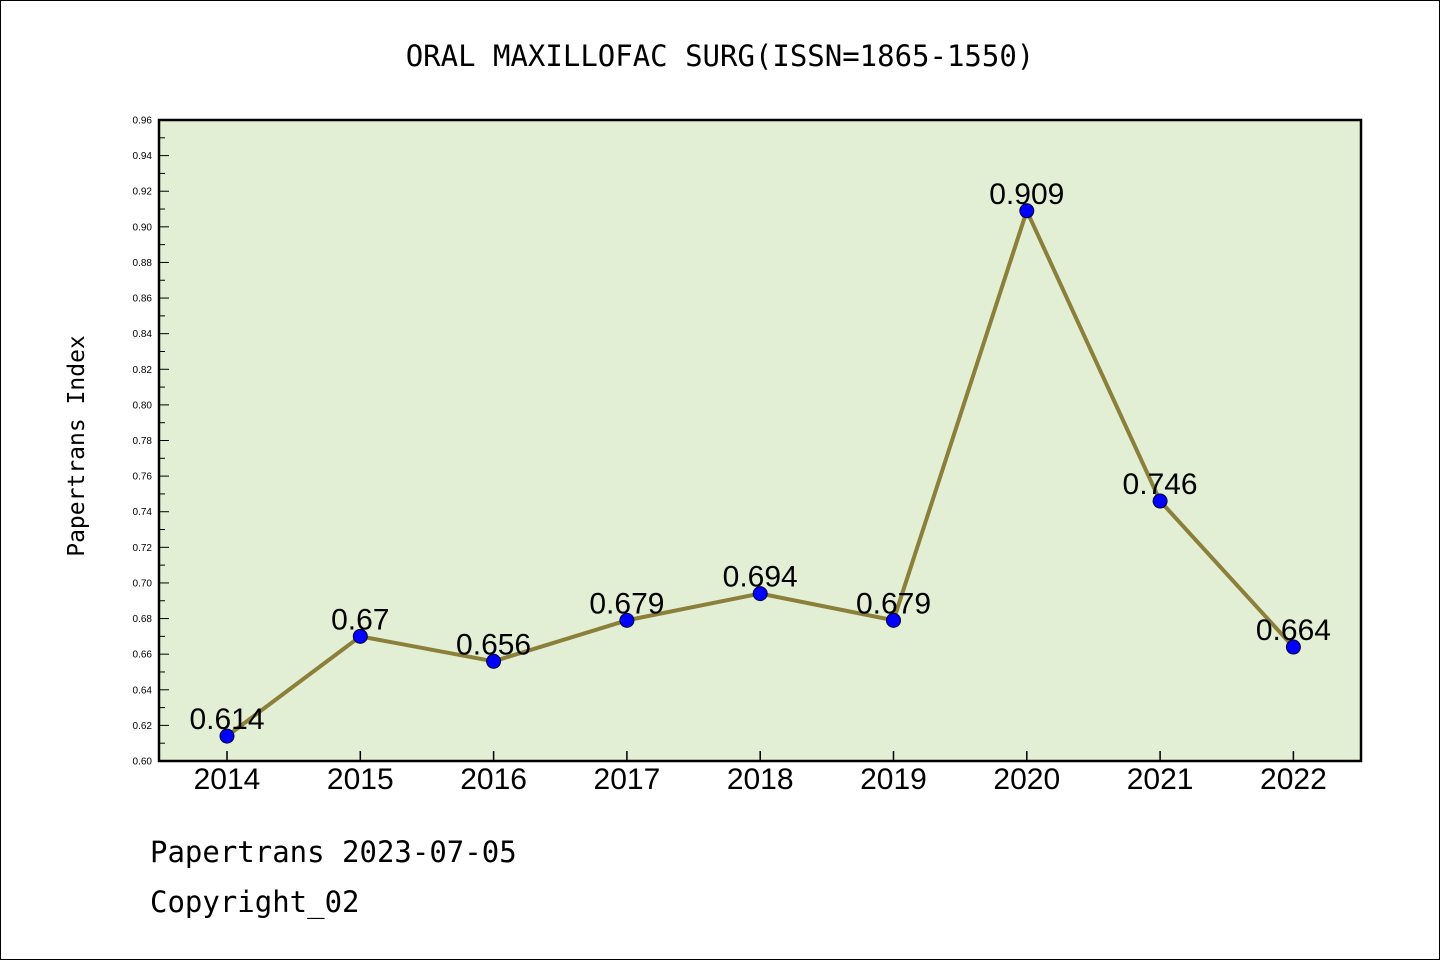  I want to click on data-label: 0.909, so click(1026, 194).